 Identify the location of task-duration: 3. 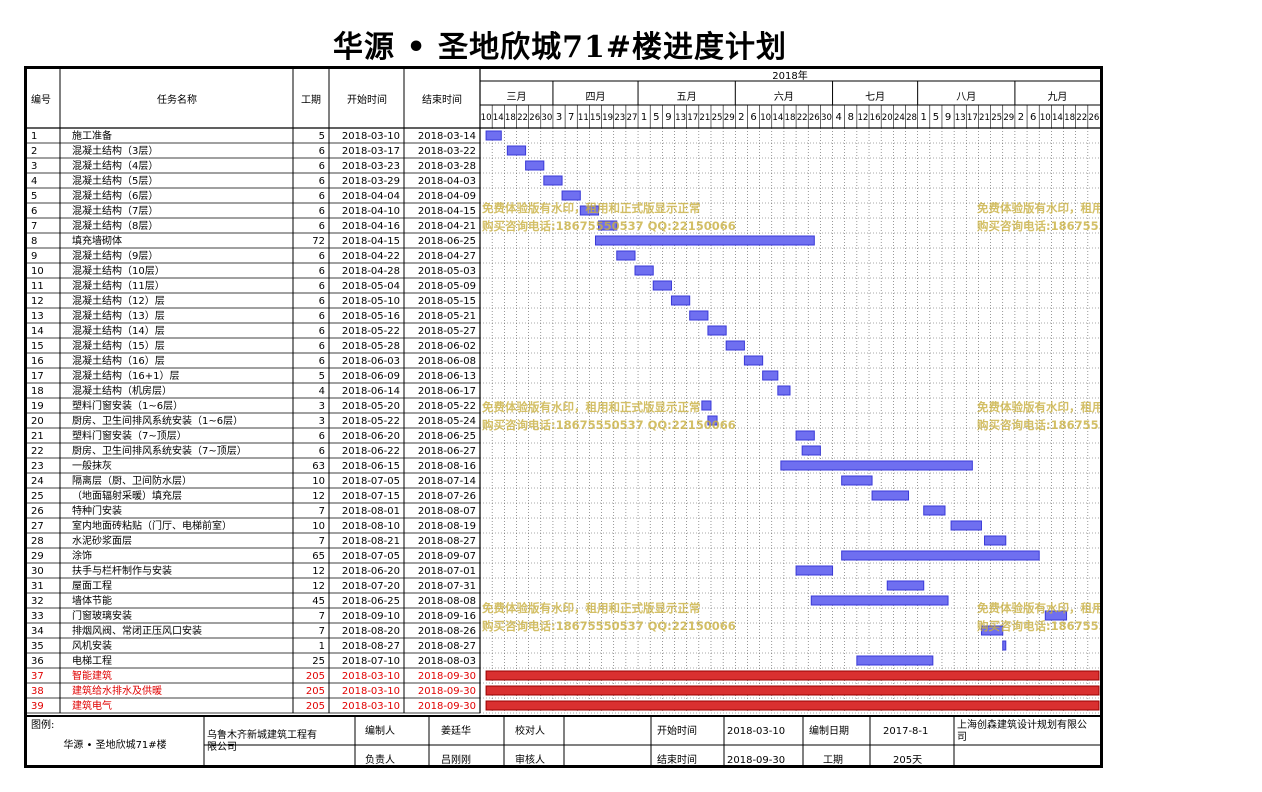
(322, 421).